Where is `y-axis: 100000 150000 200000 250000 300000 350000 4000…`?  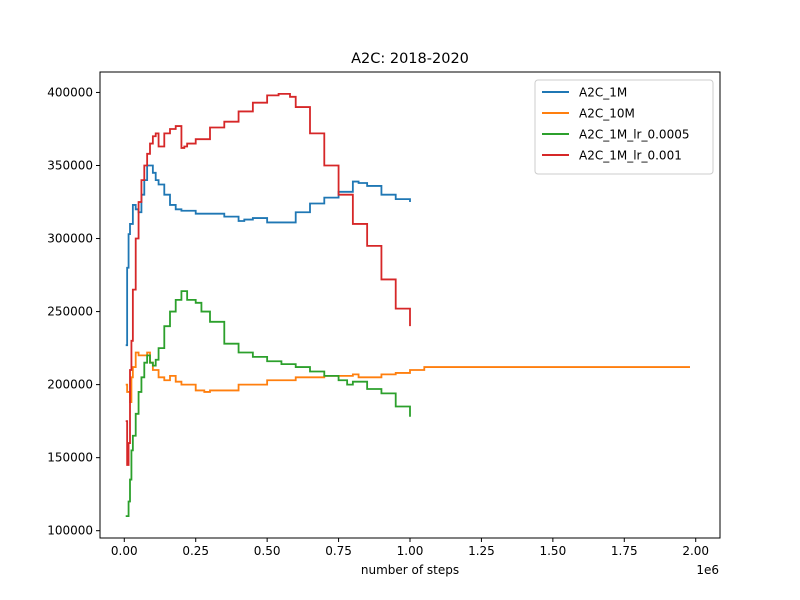 y-axis: 100000 150000 200000 250000 300000 350000 4000… is located at coordinates (73, 311).